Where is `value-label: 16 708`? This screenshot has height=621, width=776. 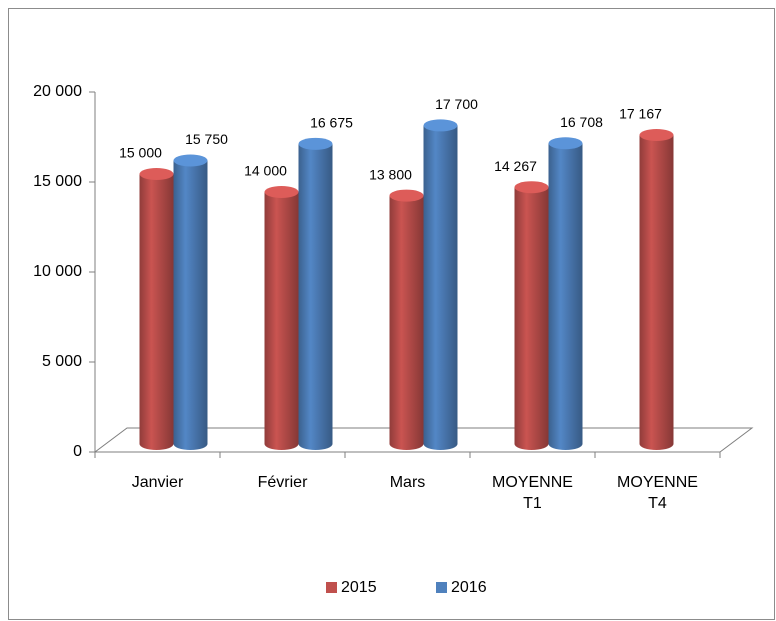
value-label: 16 708 is located at coordinates (581, 122).